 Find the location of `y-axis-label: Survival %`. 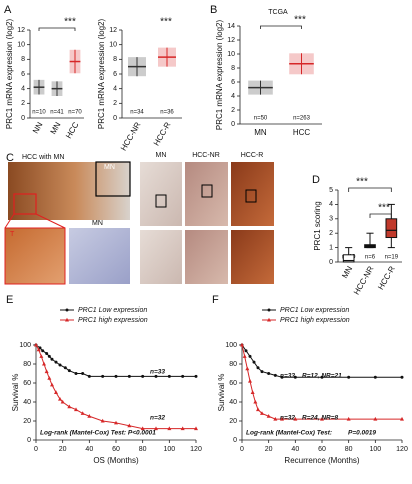

y-axis-label: Survival % is located at coordinates (15, 393).